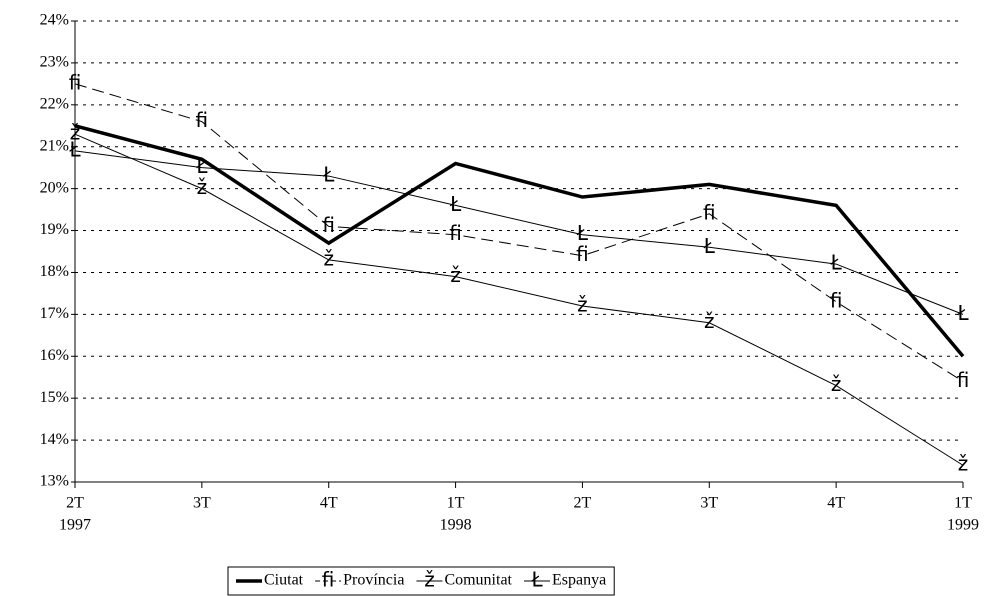  Describe the element at coordinates (54, 187) in the screenshot. I see `y-tick-label: 20%` at that location.